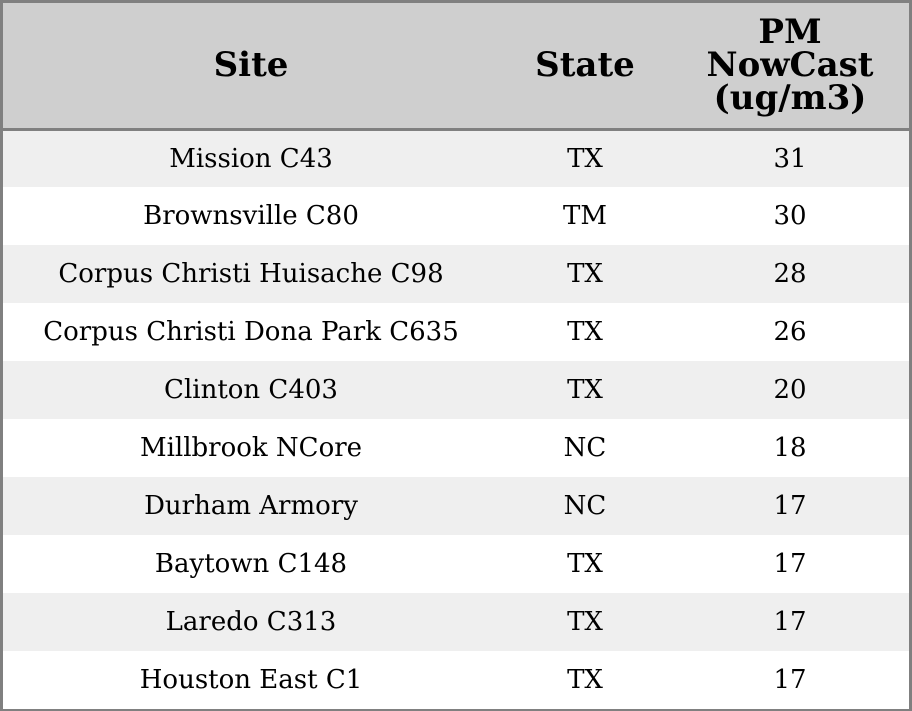  Describe the element at coordinates (585, 67) in the screenshot. I see `header-state: State` at that location.